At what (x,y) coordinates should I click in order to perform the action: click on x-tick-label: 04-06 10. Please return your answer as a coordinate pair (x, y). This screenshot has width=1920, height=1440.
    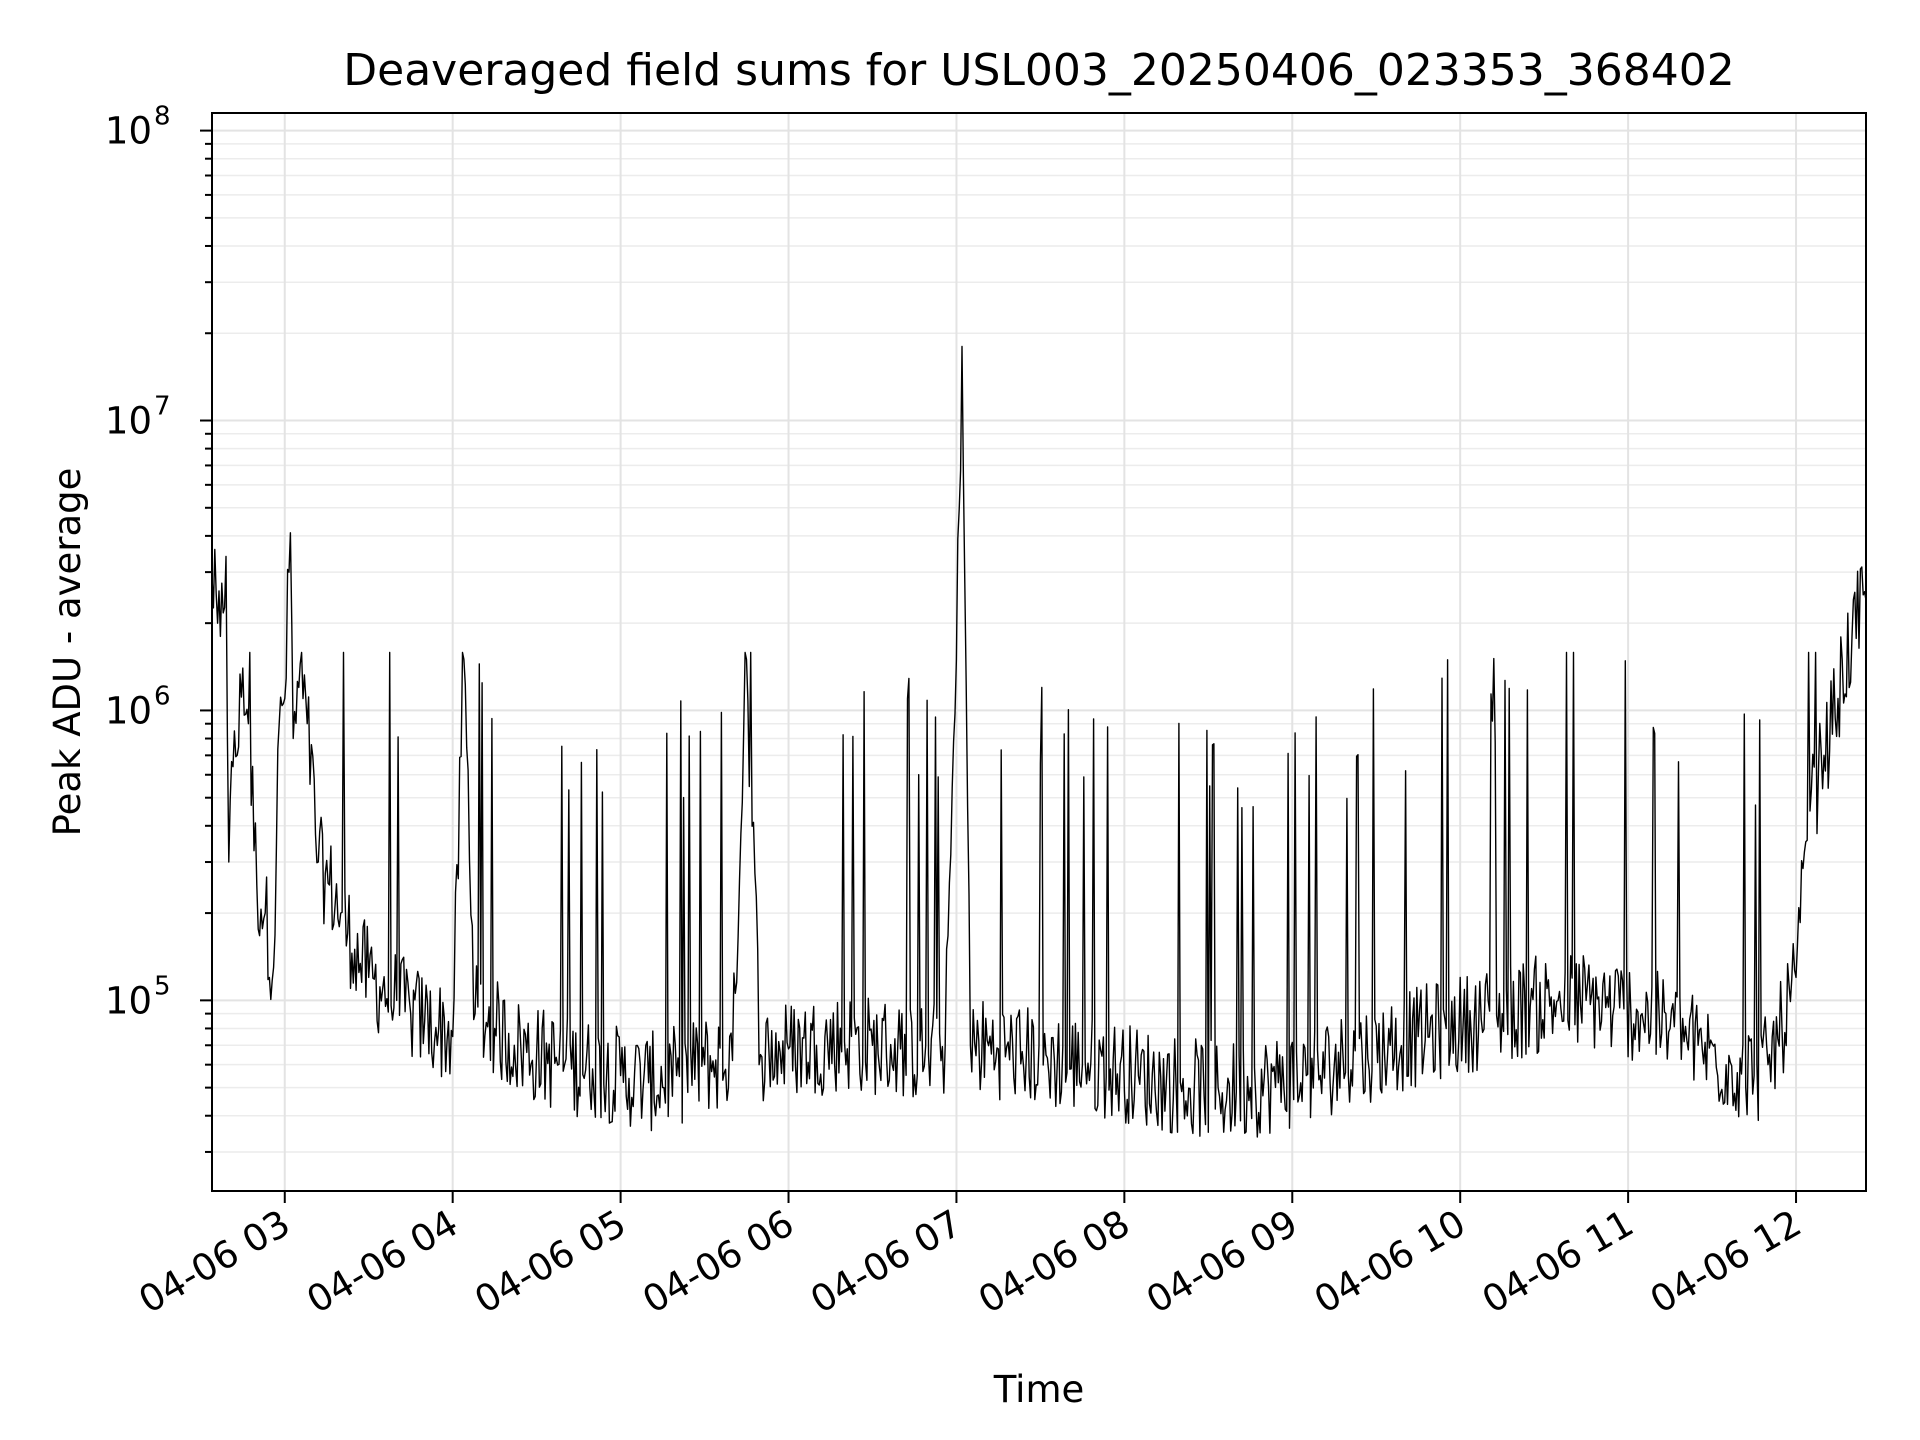
    Looking at the image, I should click on (1390, 1262).